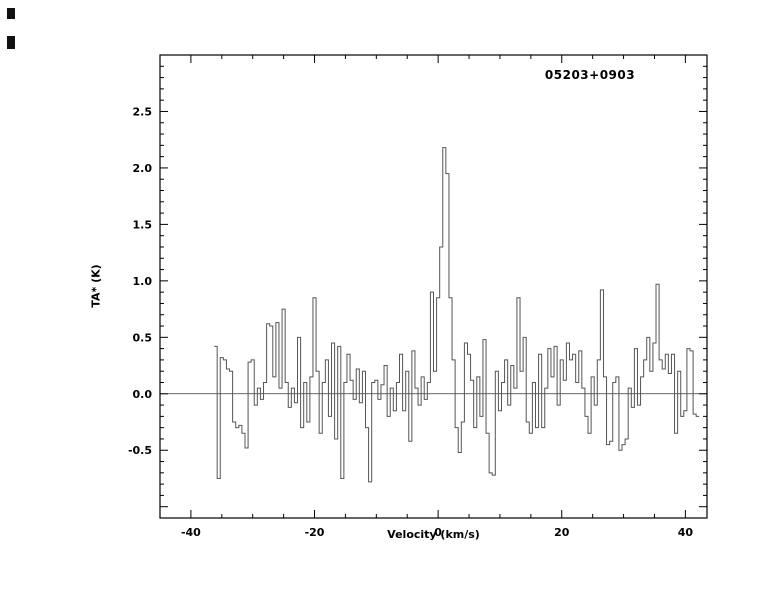  I want to click on y-tick-label: 1.0, so click(143, 281).